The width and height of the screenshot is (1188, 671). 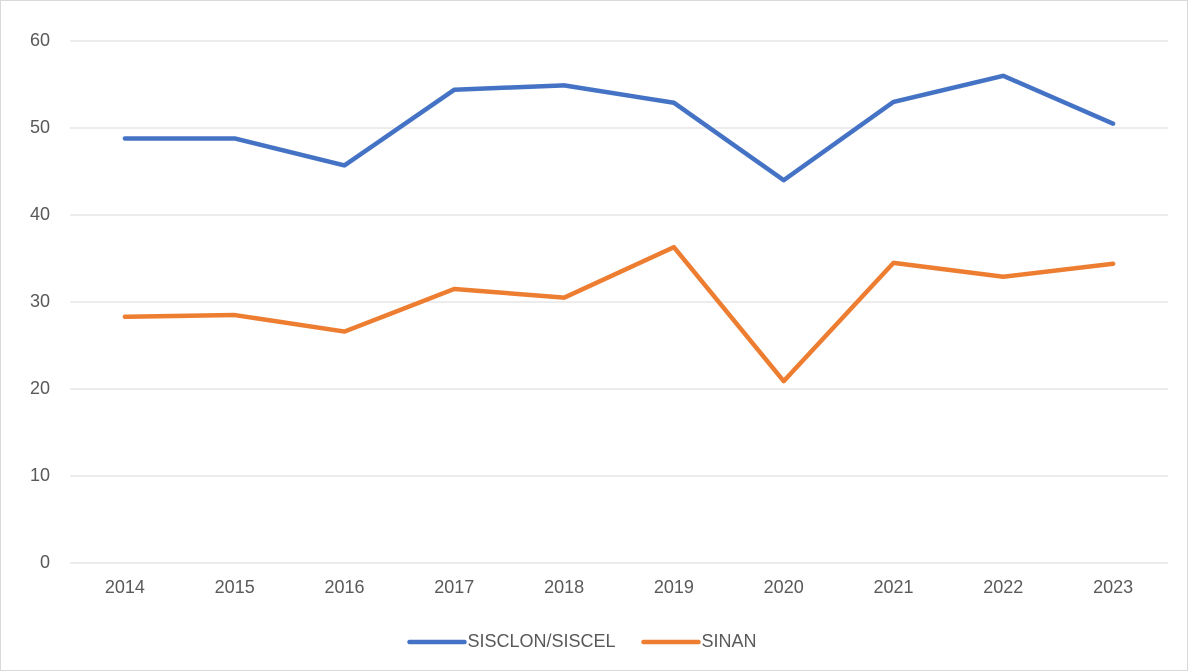 I want to click on legend-label: SINAN, so click(x=729, y=641).